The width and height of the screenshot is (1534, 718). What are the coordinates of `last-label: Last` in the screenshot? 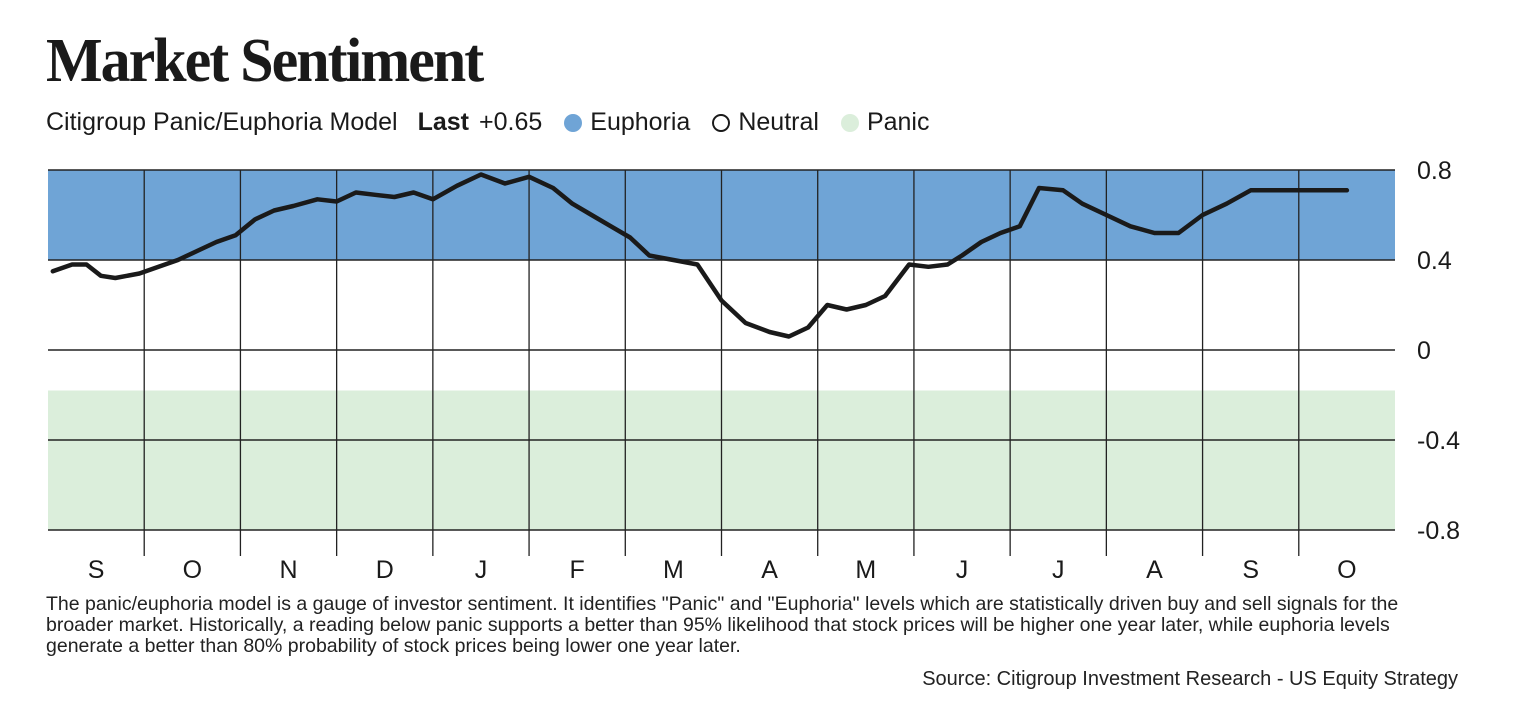 It's located at (443, 122).